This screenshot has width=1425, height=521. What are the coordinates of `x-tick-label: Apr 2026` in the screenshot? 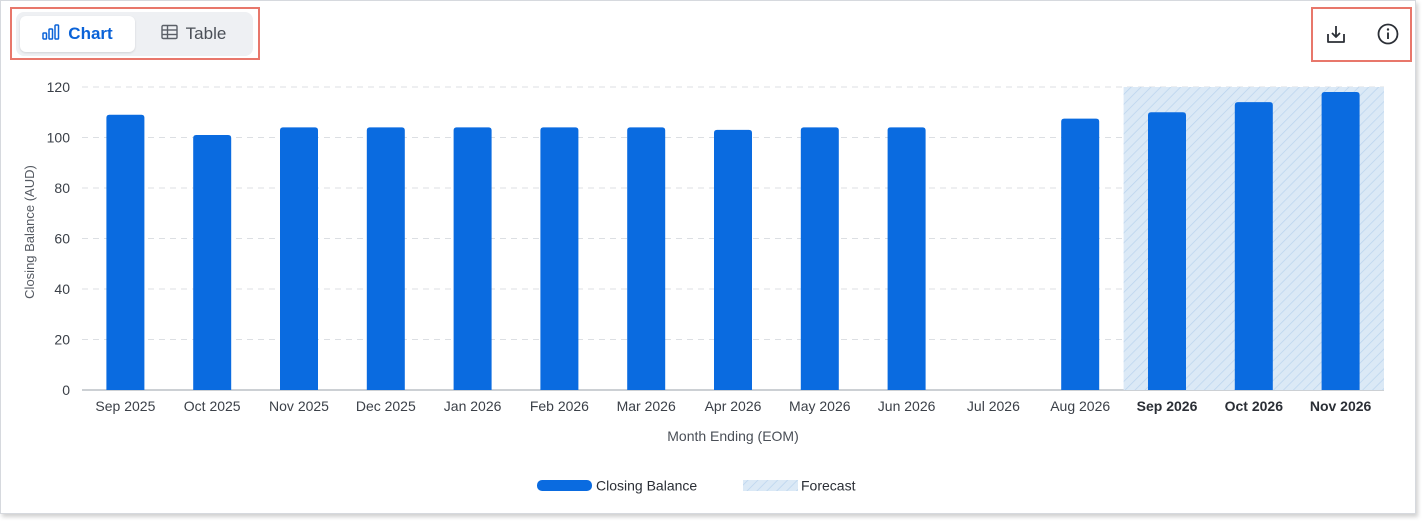 It's located at (733, 406).